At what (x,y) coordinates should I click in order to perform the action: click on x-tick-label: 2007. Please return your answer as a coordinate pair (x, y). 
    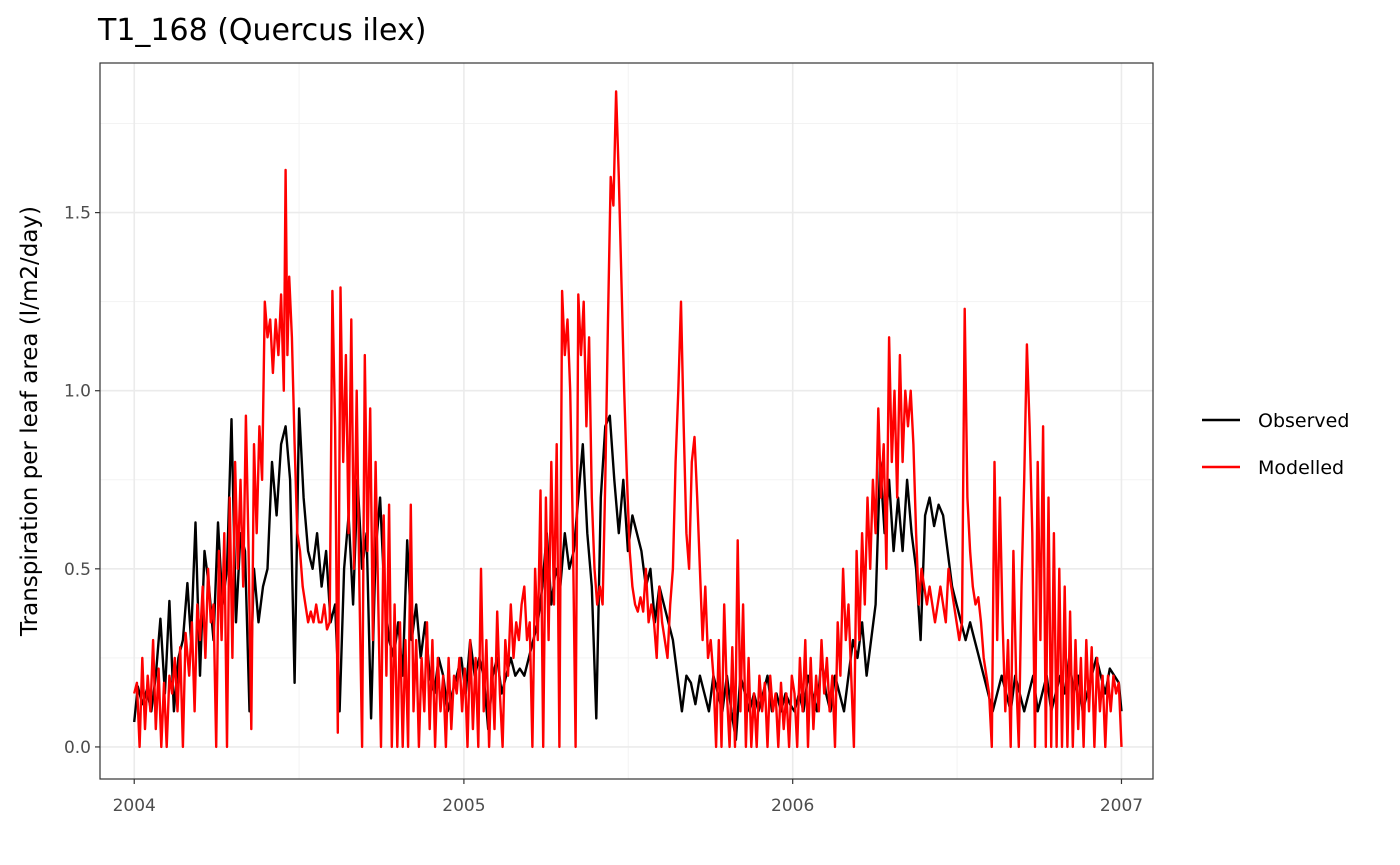
    Looking at the image, I should click on (1121, 806).